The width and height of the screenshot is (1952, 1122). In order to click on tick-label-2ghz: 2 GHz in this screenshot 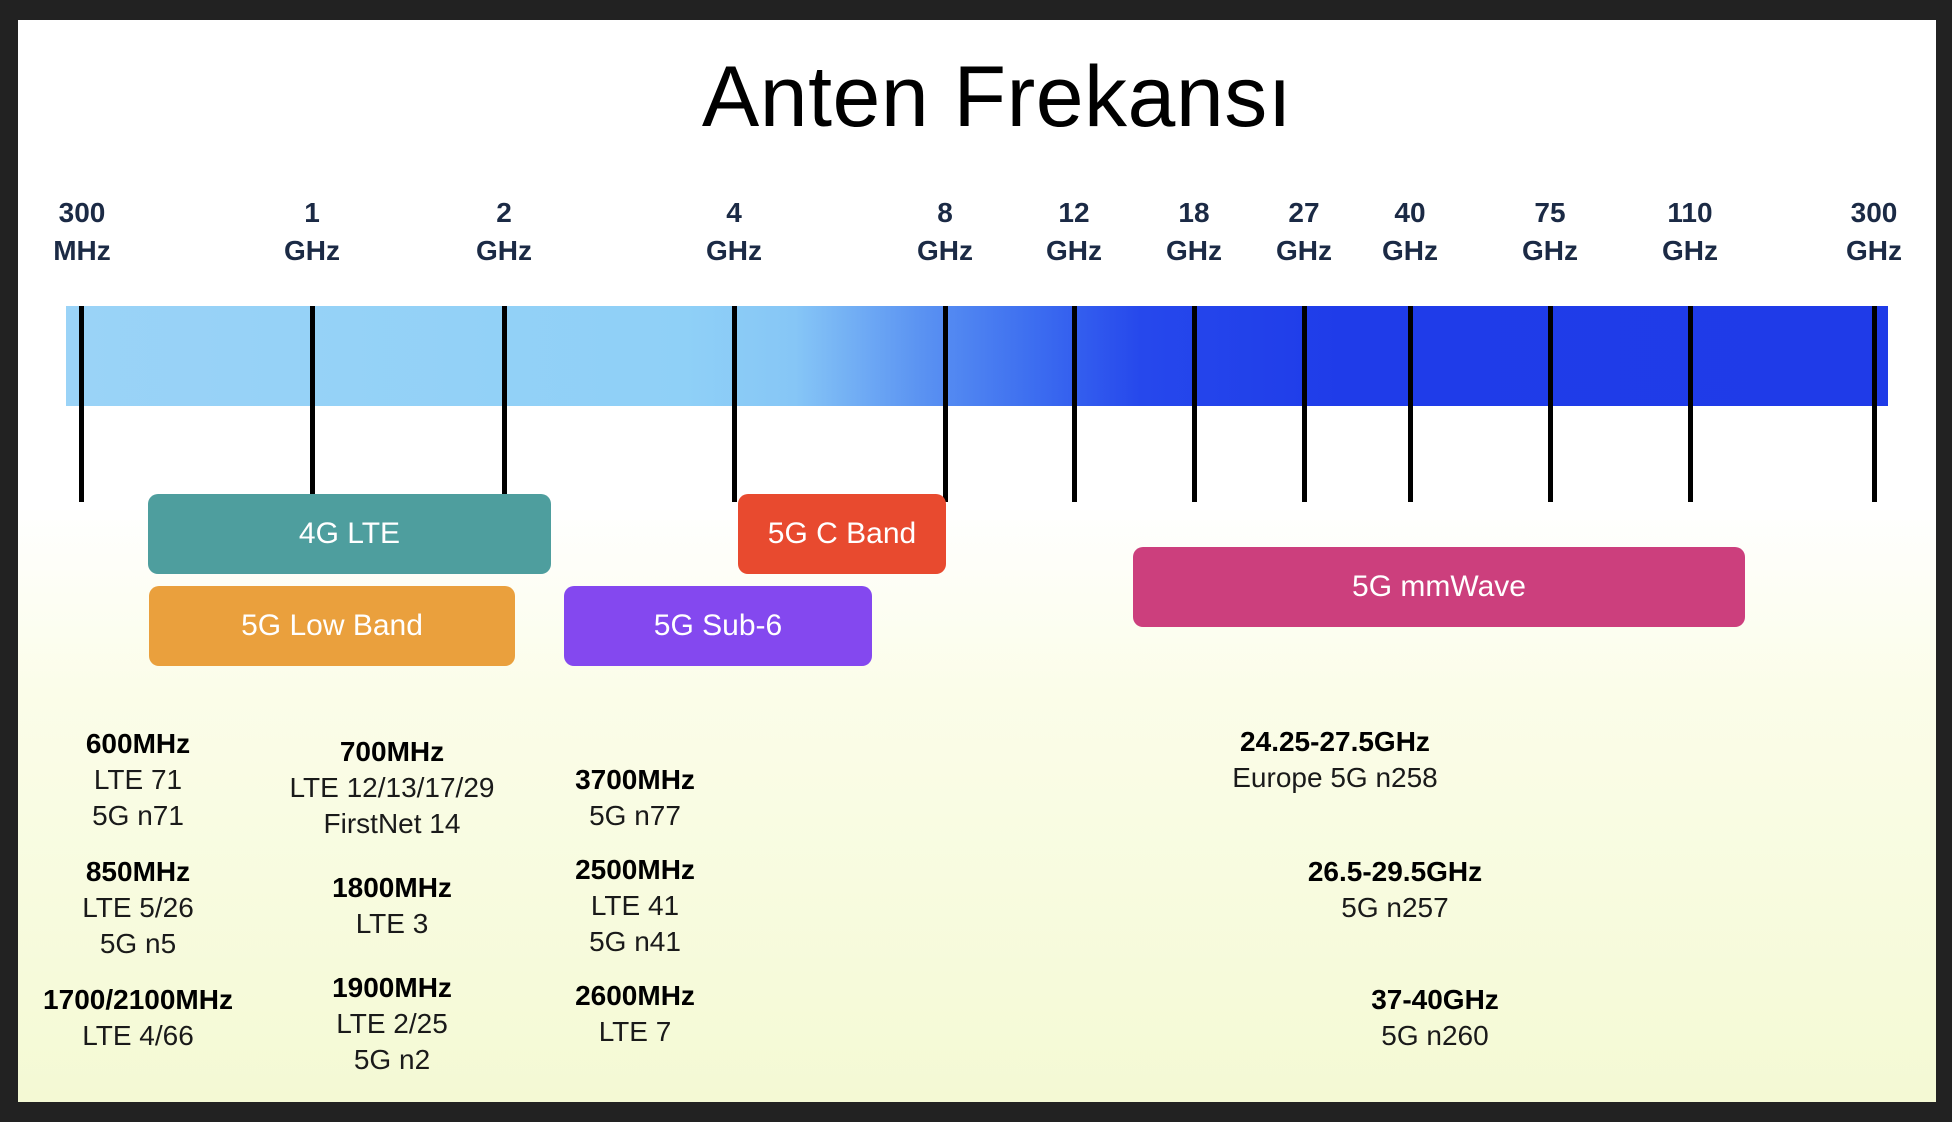, I will do `click(504, 231)`.